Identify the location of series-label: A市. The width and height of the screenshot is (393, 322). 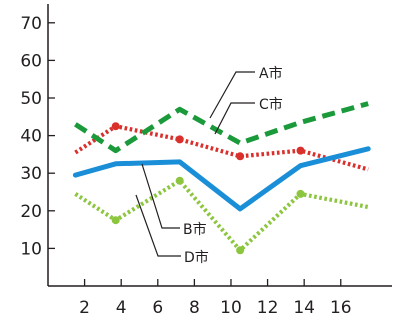
(271, 73).